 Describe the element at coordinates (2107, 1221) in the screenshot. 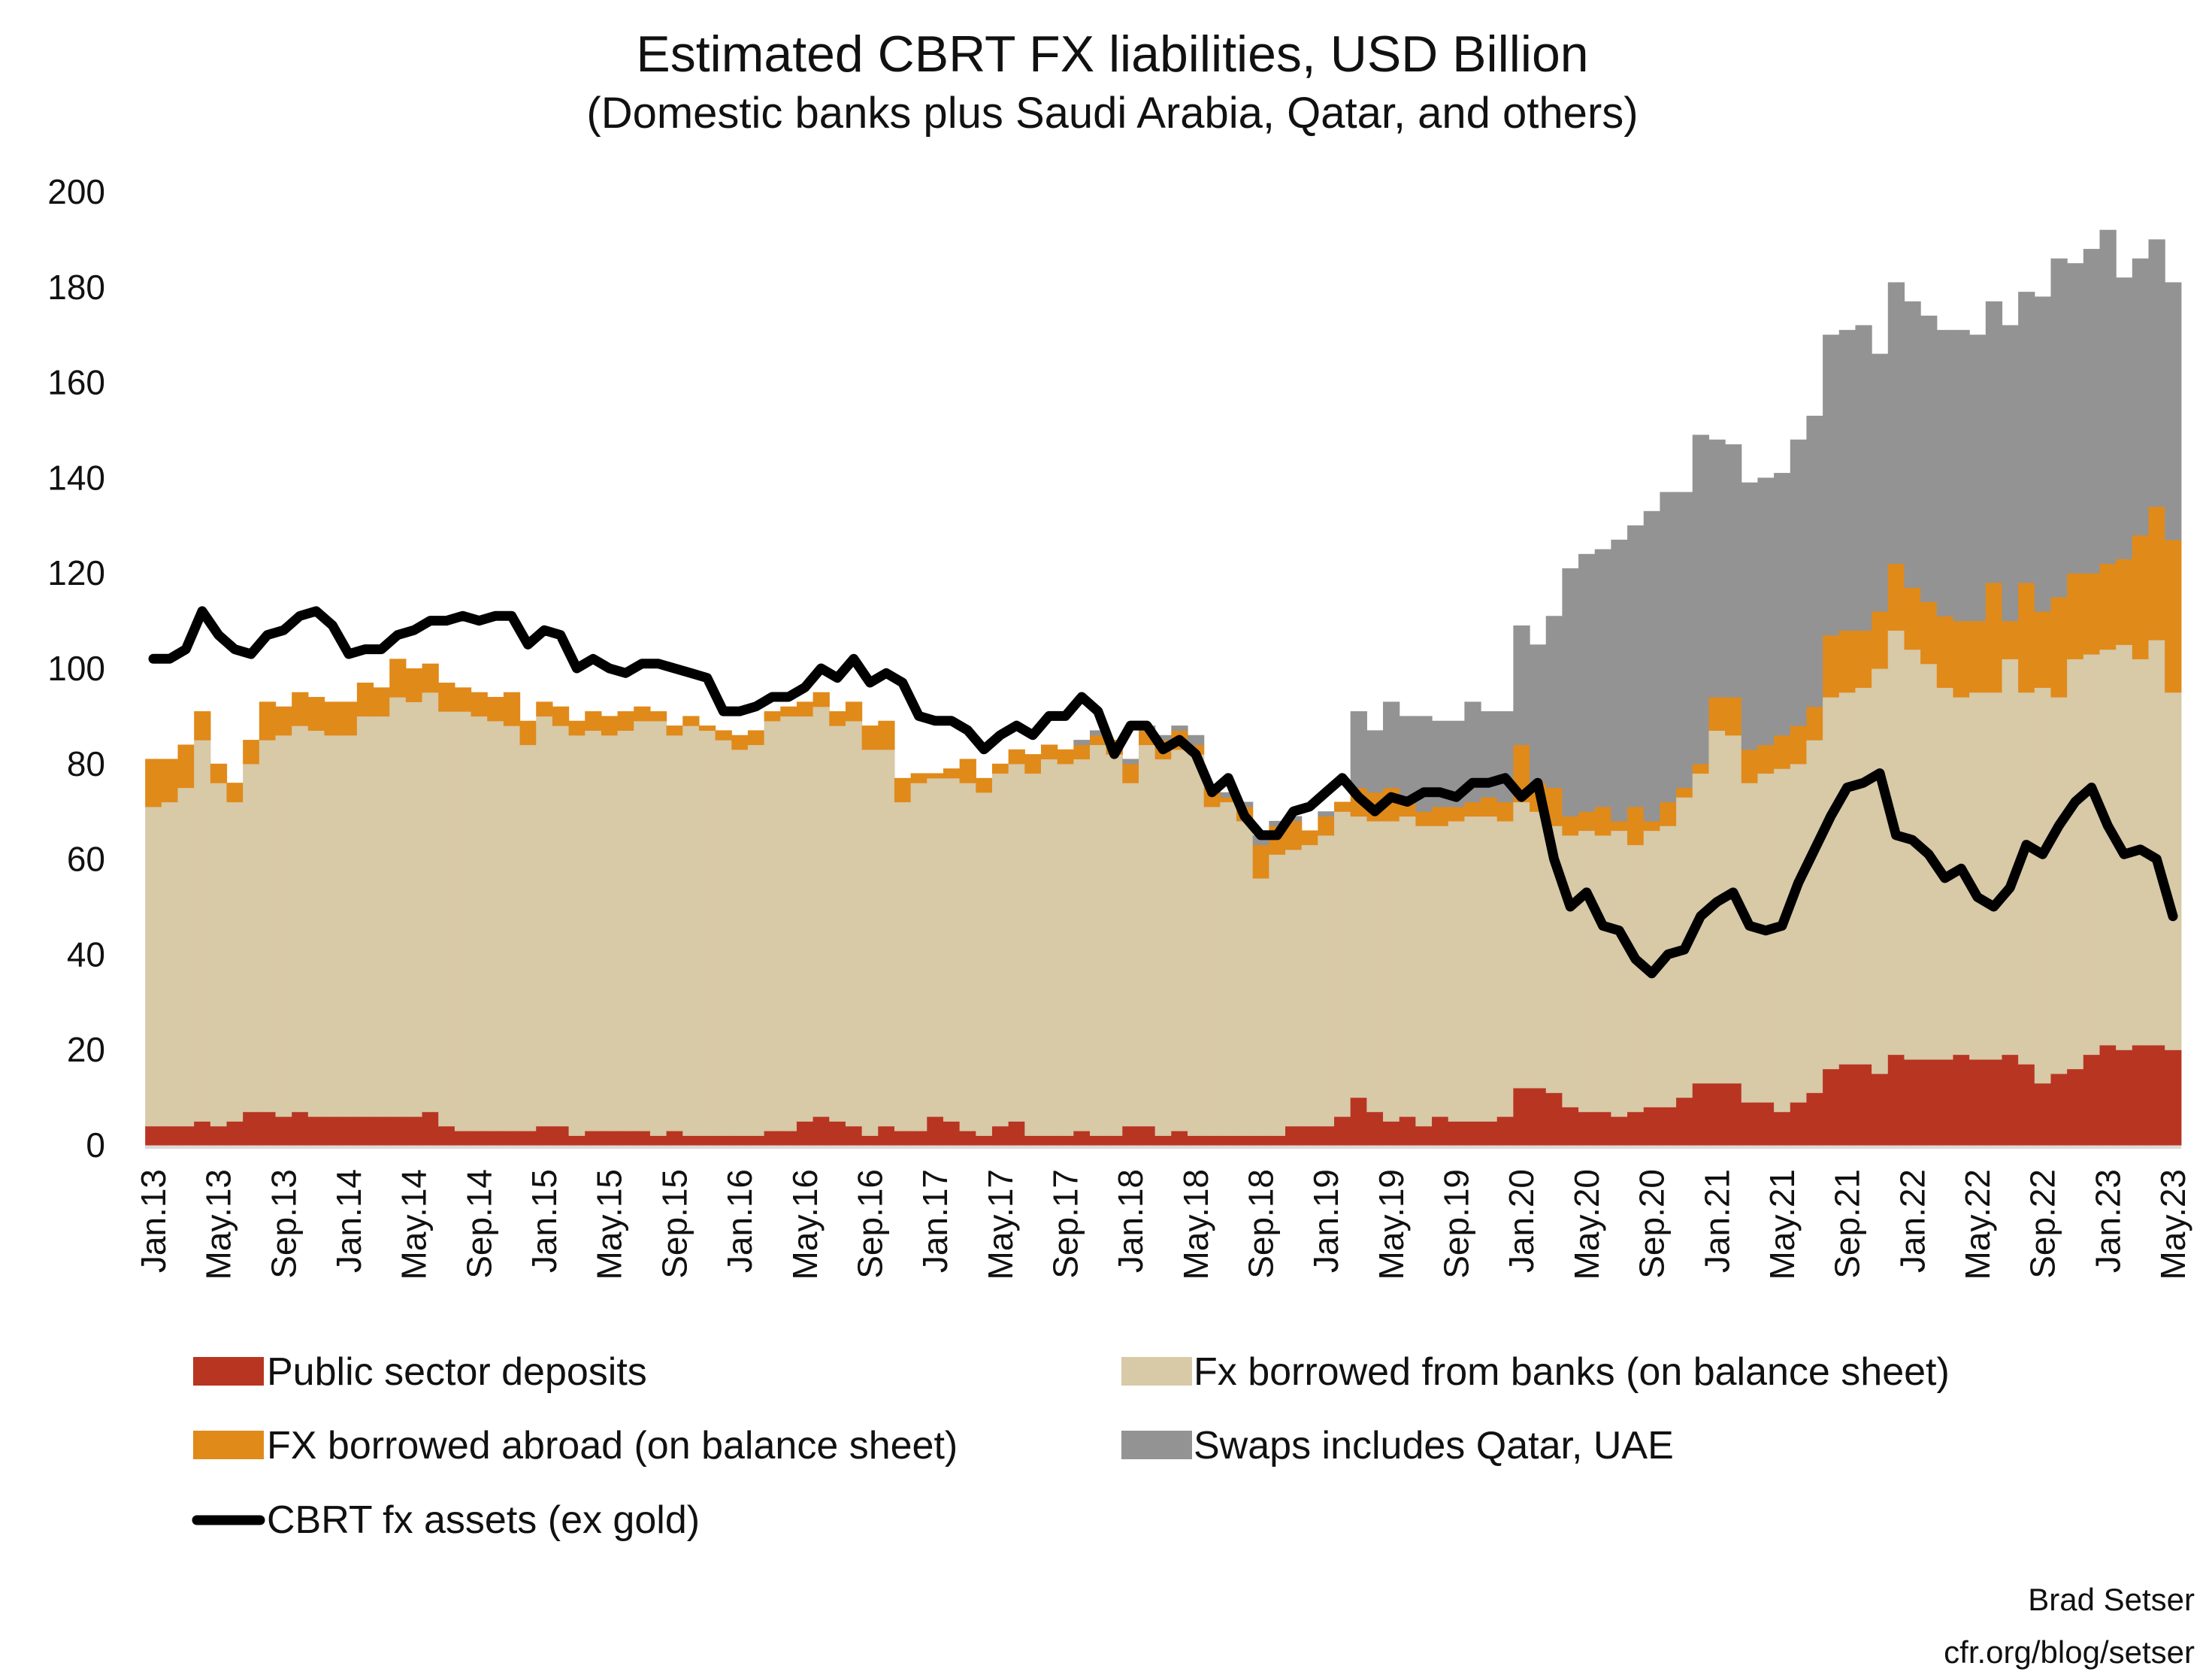

I see `x-tick-label: Jan.23` at that location.